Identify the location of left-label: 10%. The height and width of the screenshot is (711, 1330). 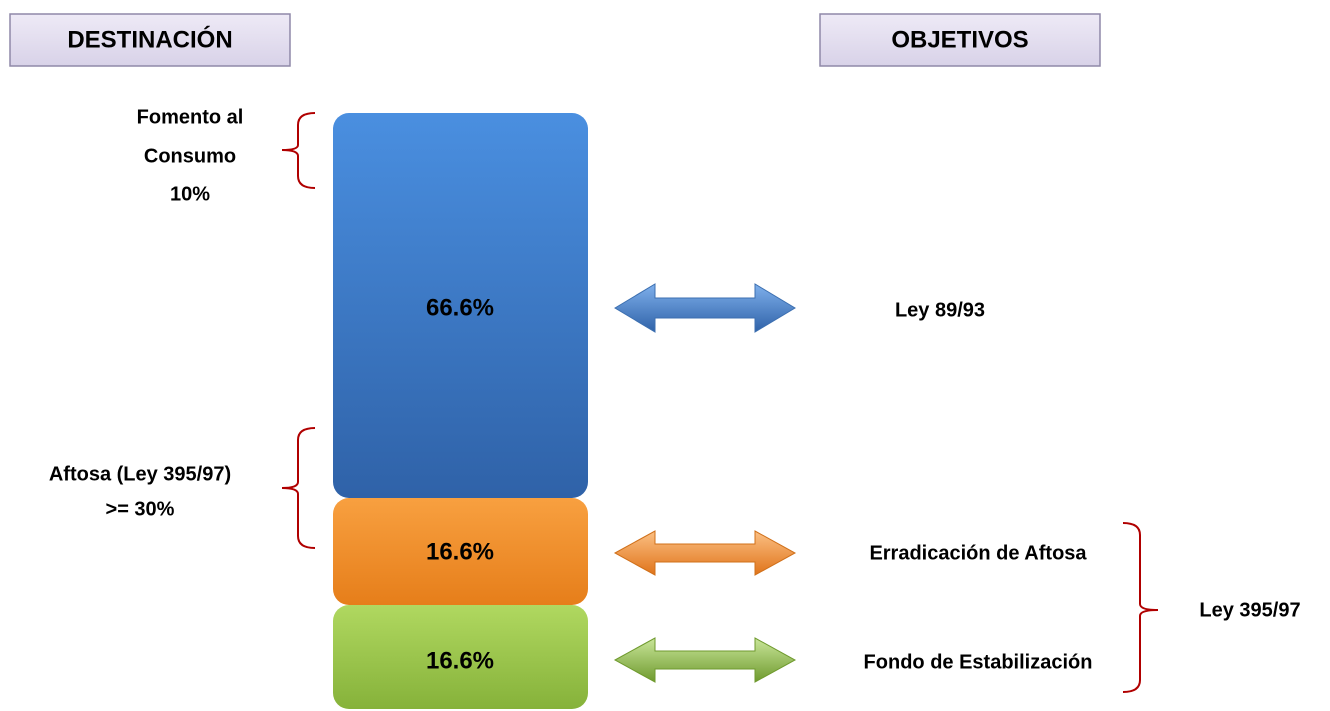
(190, 194).